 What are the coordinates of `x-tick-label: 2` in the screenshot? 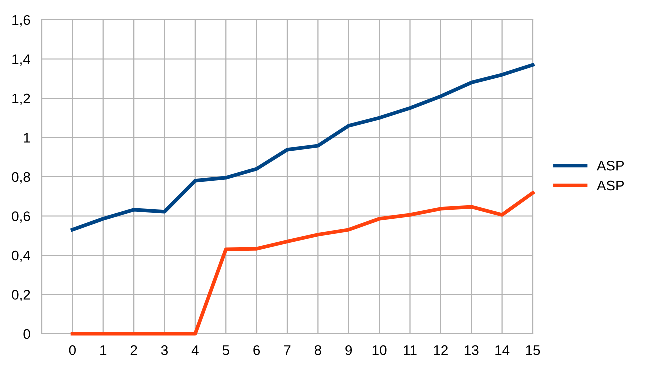 It's located at (134, 350).